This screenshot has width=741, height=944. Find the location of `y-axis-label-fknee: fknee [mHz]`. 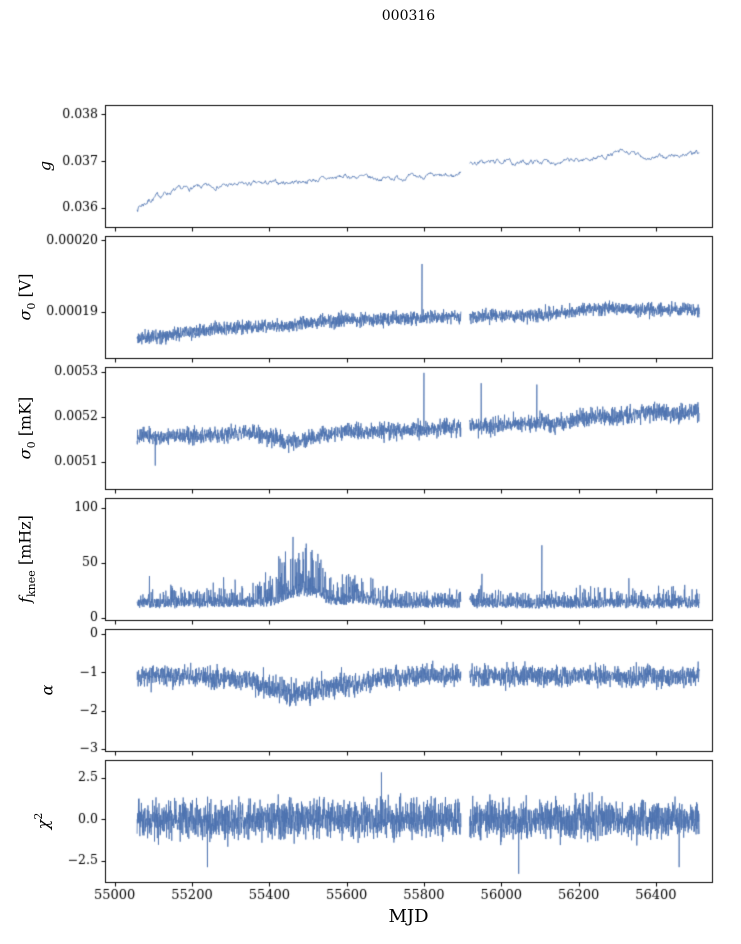

y-axis-label-fknee: fknee [mHz] is located at coordinates (26, 559).